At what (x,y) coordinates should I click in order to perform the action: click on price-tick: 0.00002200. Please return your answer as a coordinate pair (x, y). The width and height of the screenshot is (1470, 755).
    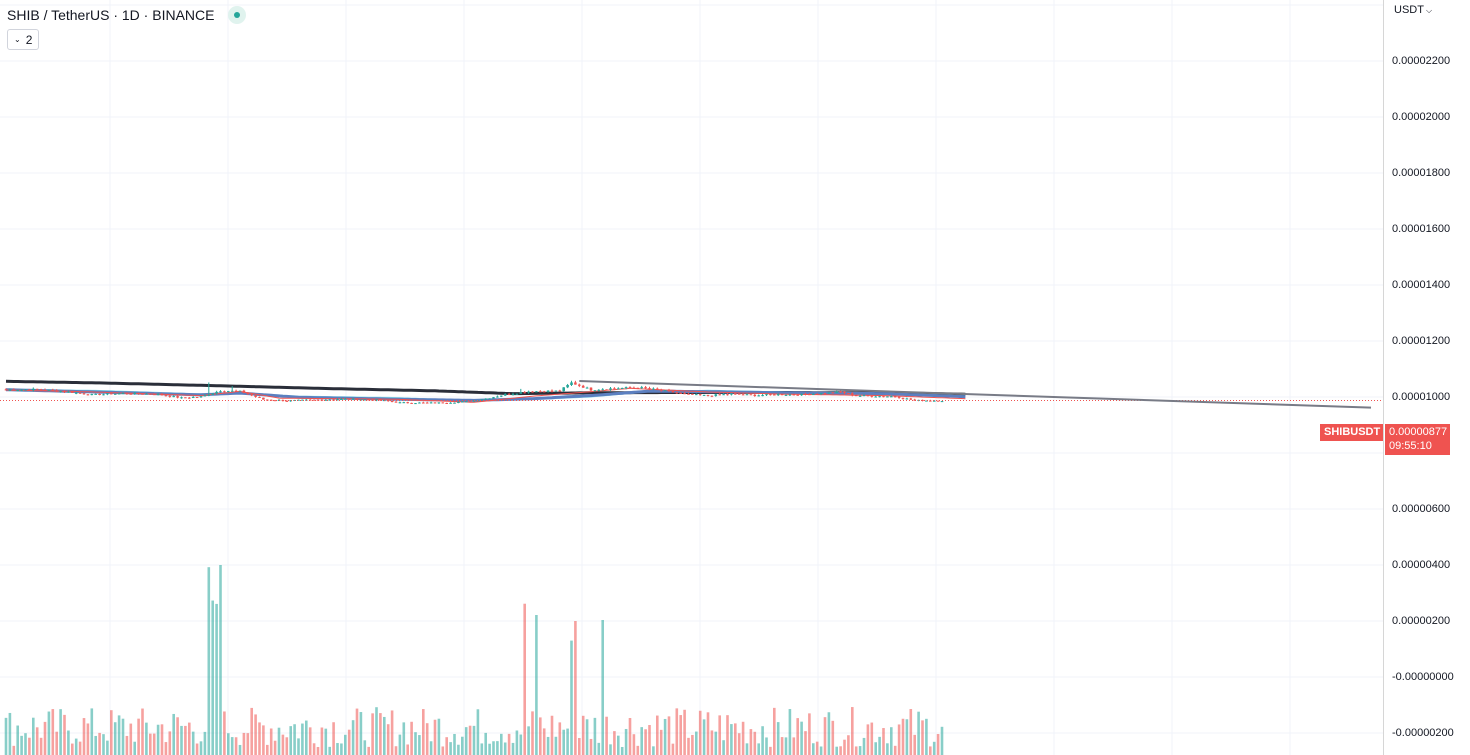
    Looking at the image, I should click on (1421, 61).